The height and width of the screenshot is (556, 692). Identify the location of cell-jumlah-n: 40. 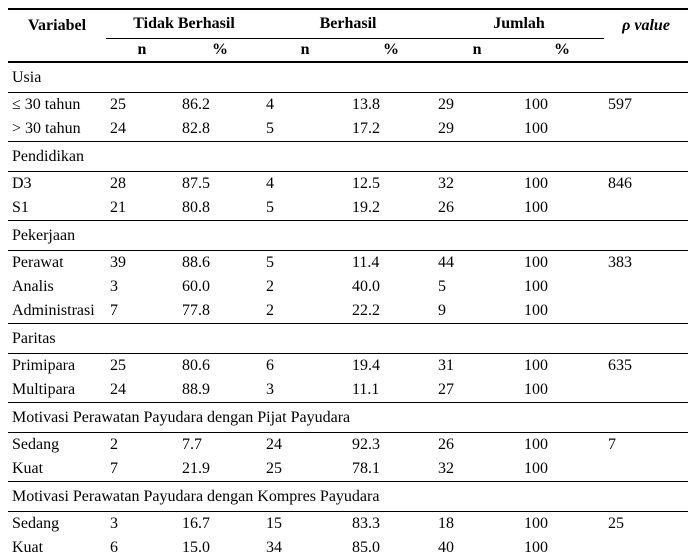
(446, 547).